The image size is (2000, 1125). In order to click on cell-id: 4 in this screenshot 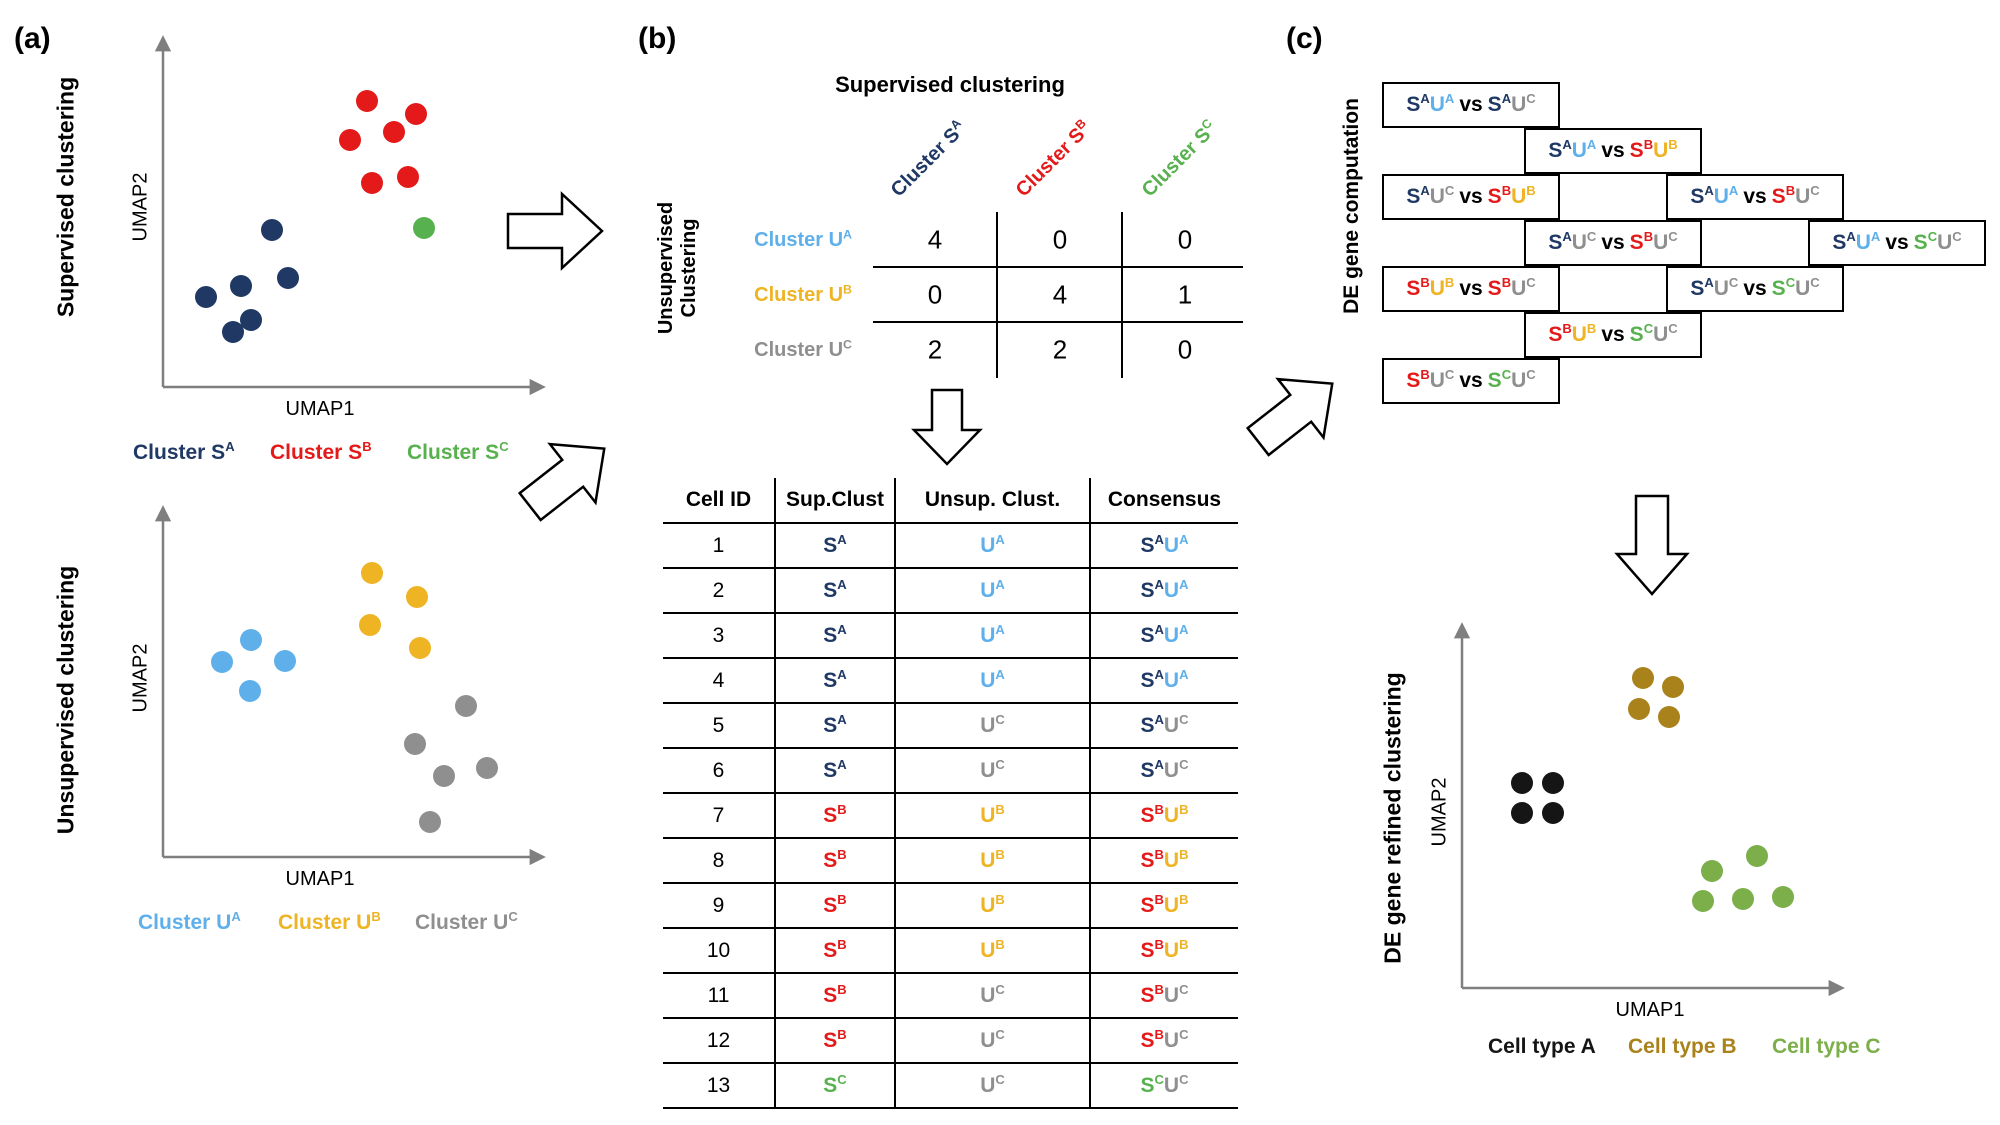, I will do `click(719, 681)`.